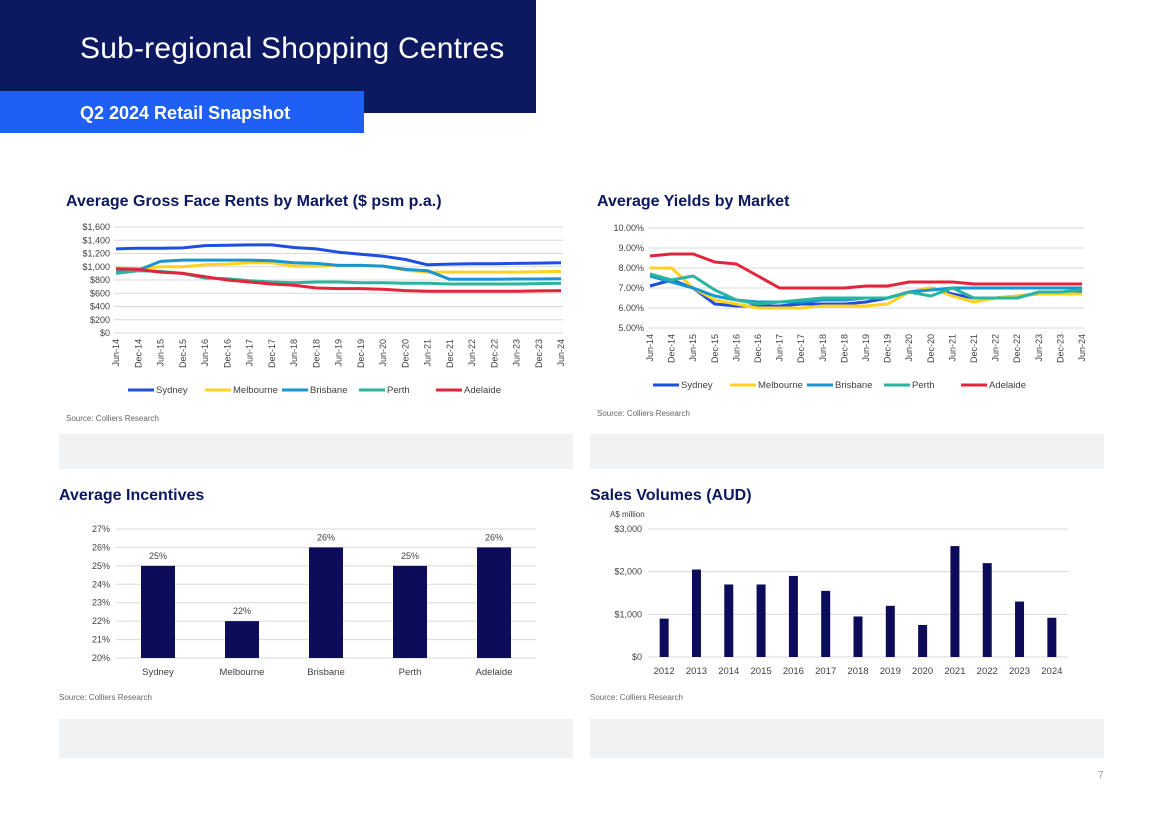 This screenshot has width=1155, height=816. Describe the element at coordinates (96, 240) in the screenshot. I see `y-tick-label: $1,400` at that location.